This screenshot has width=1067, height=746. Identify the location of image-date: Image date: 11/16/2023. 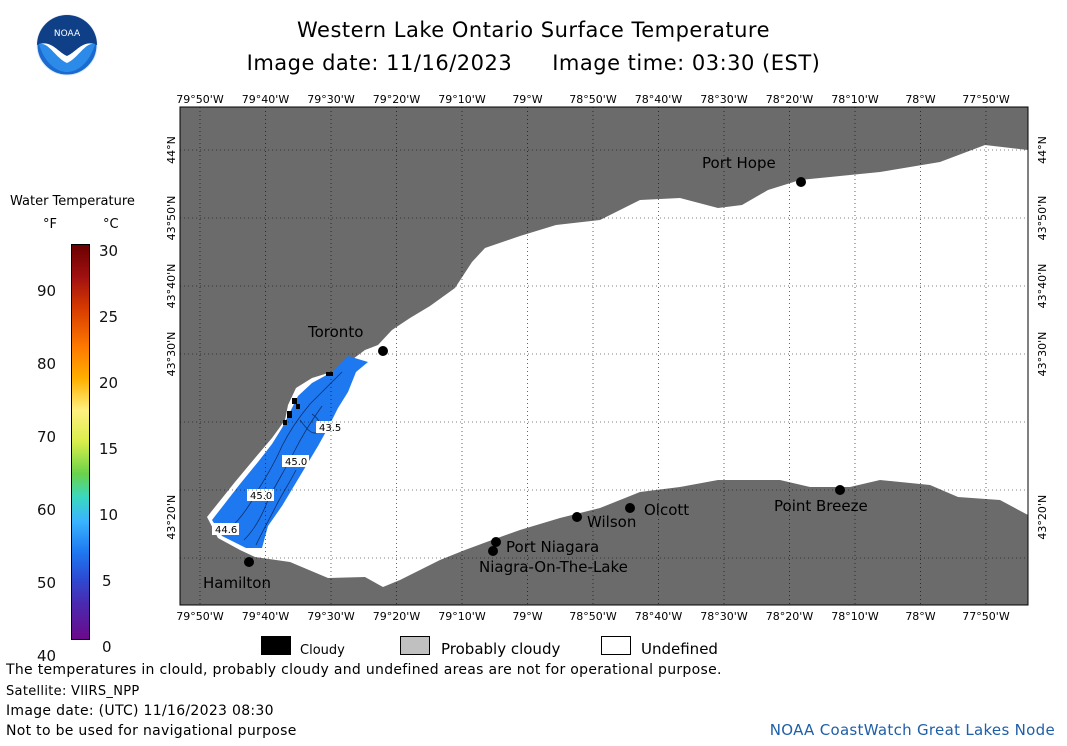
(379, 63).